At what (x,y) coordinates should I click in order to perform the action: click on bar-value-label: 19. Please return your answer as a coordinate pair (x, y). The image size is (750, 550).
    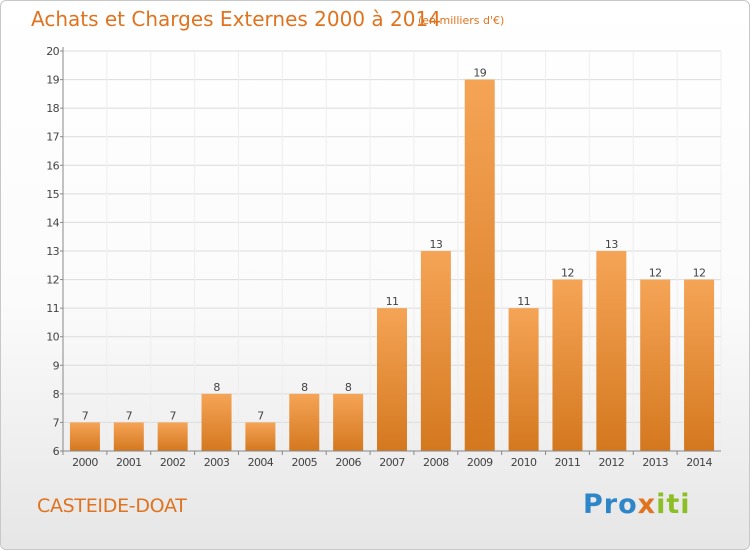
    Looking at the image, I should click on (479, 73).